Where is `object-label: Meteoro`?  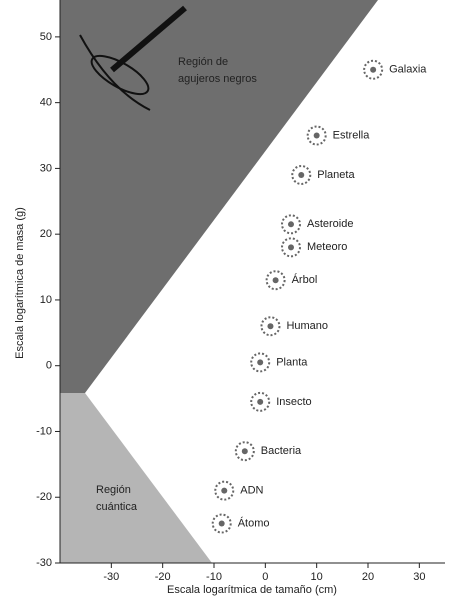 object-label: Meteoro is located at coordinates (327, 247).